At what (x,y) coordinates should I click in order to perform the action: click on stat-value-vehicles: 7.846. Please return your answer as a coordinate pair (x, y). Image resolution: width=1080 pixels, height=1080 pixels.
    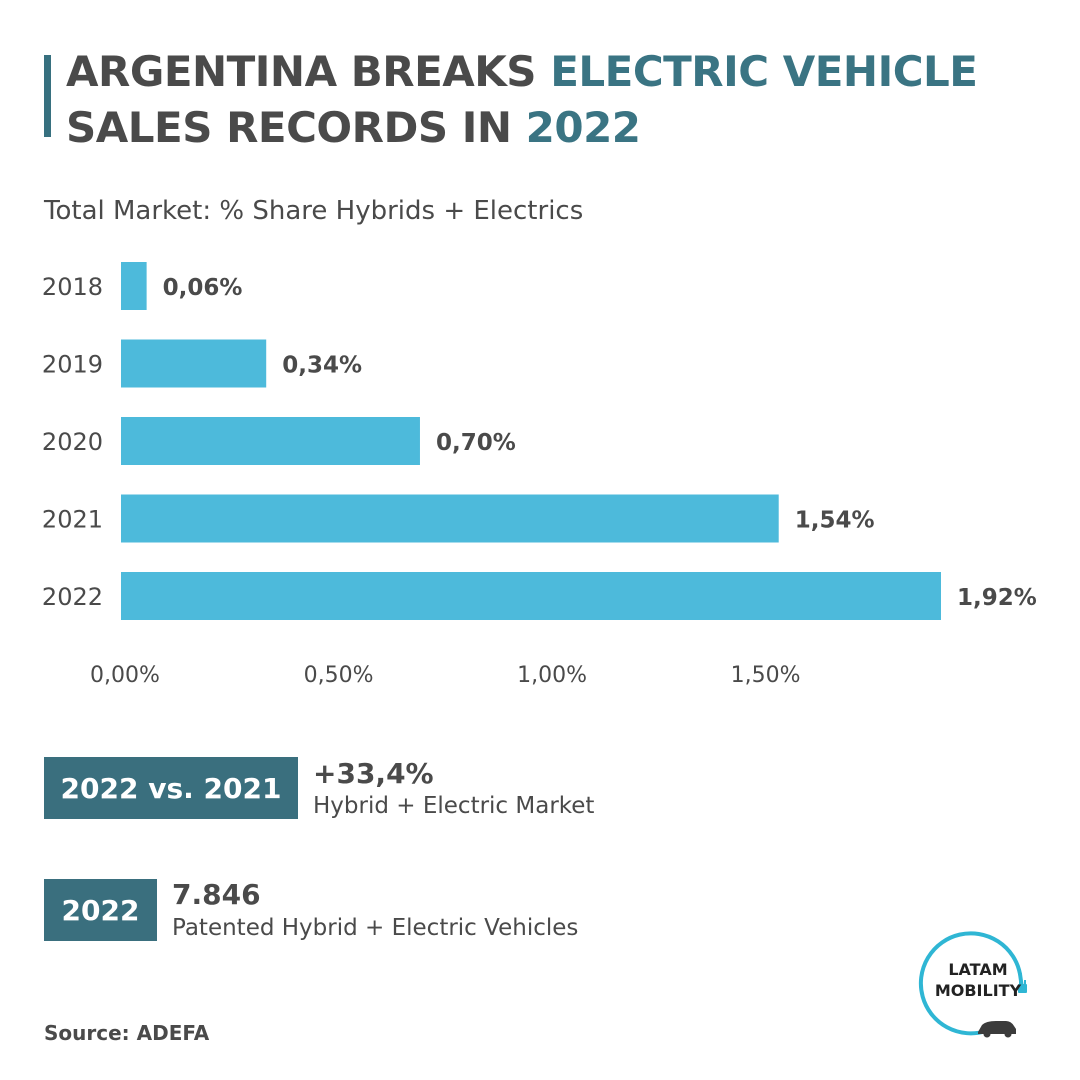
    Looking at the image, I should click on (216, 894).